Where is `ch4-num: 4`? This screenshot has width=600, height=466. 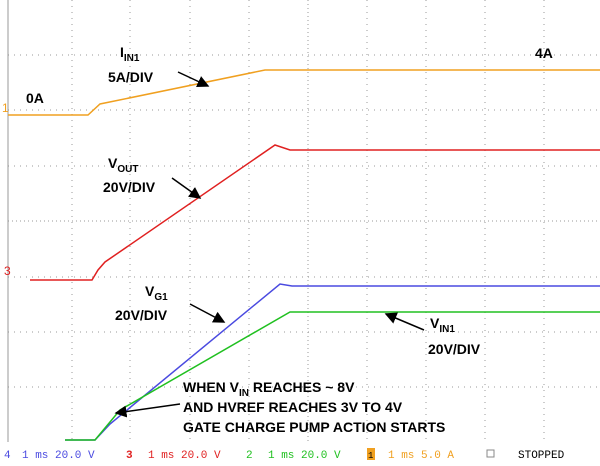
ch4-num: 4 is located at coordinates (7, 456).